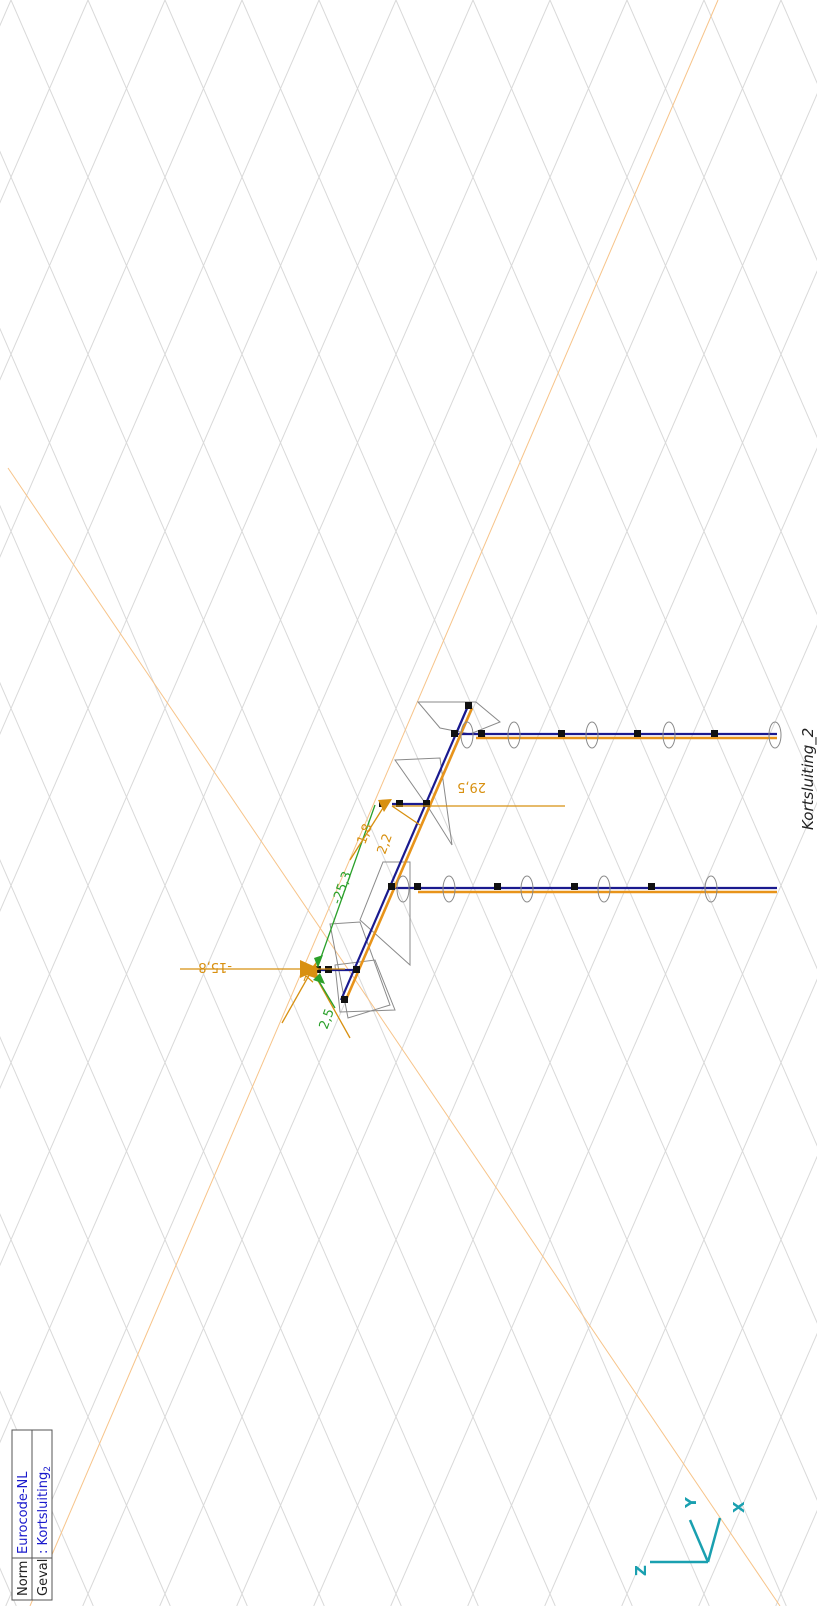 This screenshot has width=817, height=1606. Describe the element at coordinates (691, 1502) in the screenshot. I see `axis-label-y: Y` at that location.